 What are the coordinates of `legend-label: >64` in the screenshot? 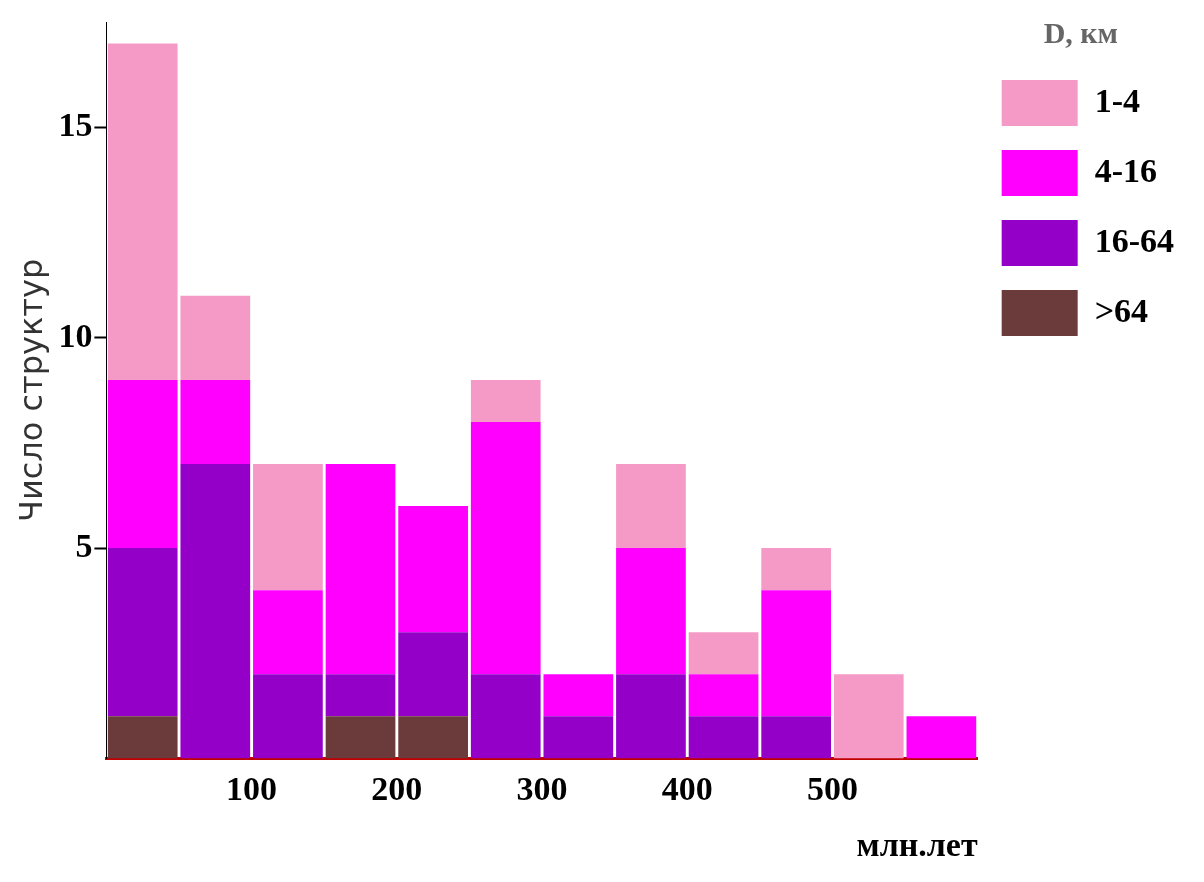 It's located at (1121, 310).